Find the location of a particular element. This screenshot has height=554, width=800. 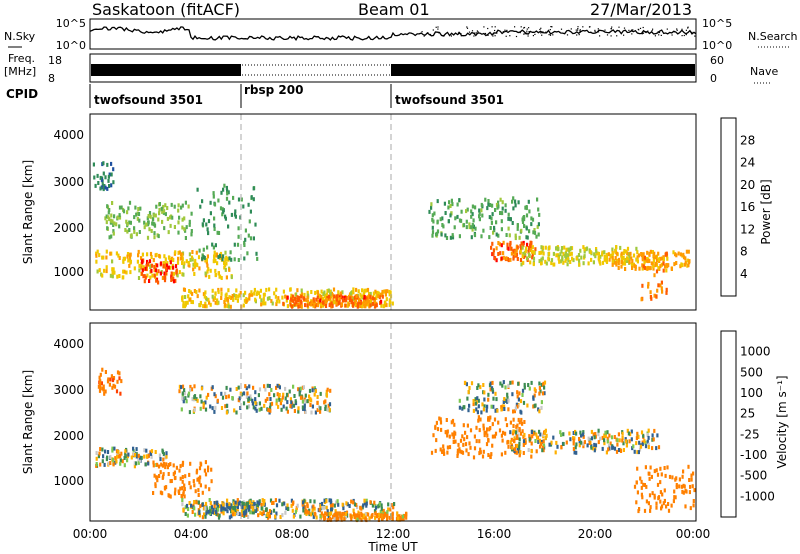

nave-tick-bottom: 0 is located at coordinates (713, 78).